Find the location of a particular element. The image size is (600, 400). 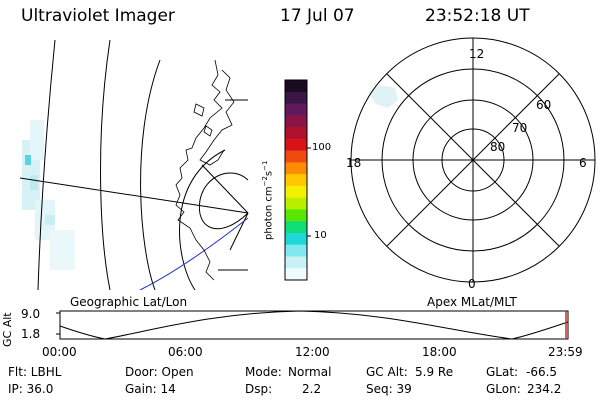

time-label: 23:52:18 UT is located at coordinates (477, 16).